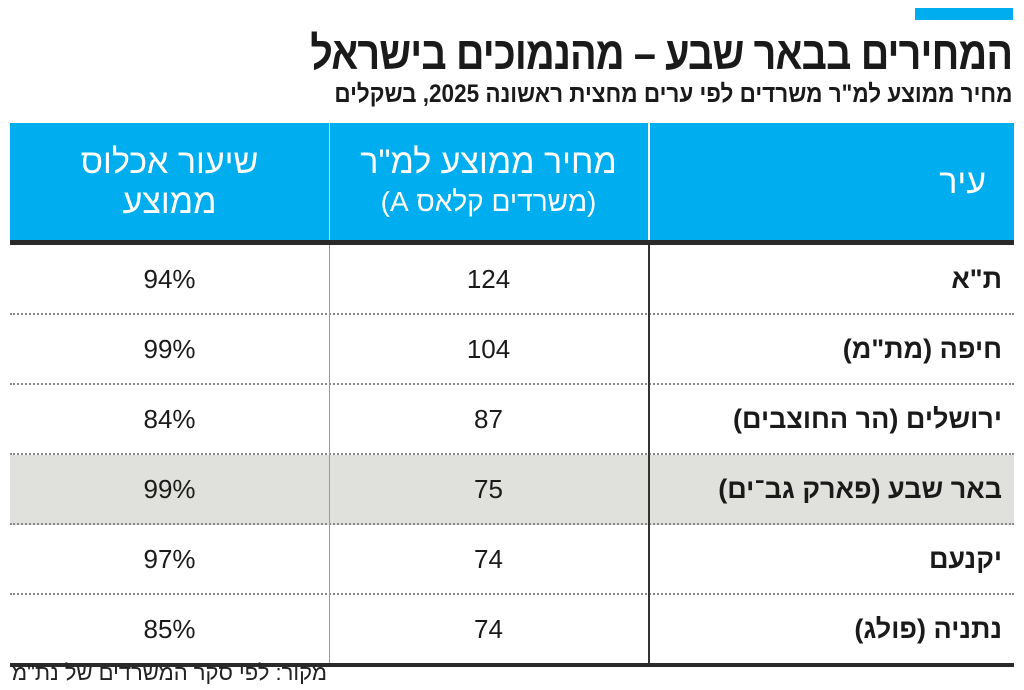  What do you see at coordinates (488, 418) in the screenshot?
I see `price-cell: 87` at bounding box center [488, 418].